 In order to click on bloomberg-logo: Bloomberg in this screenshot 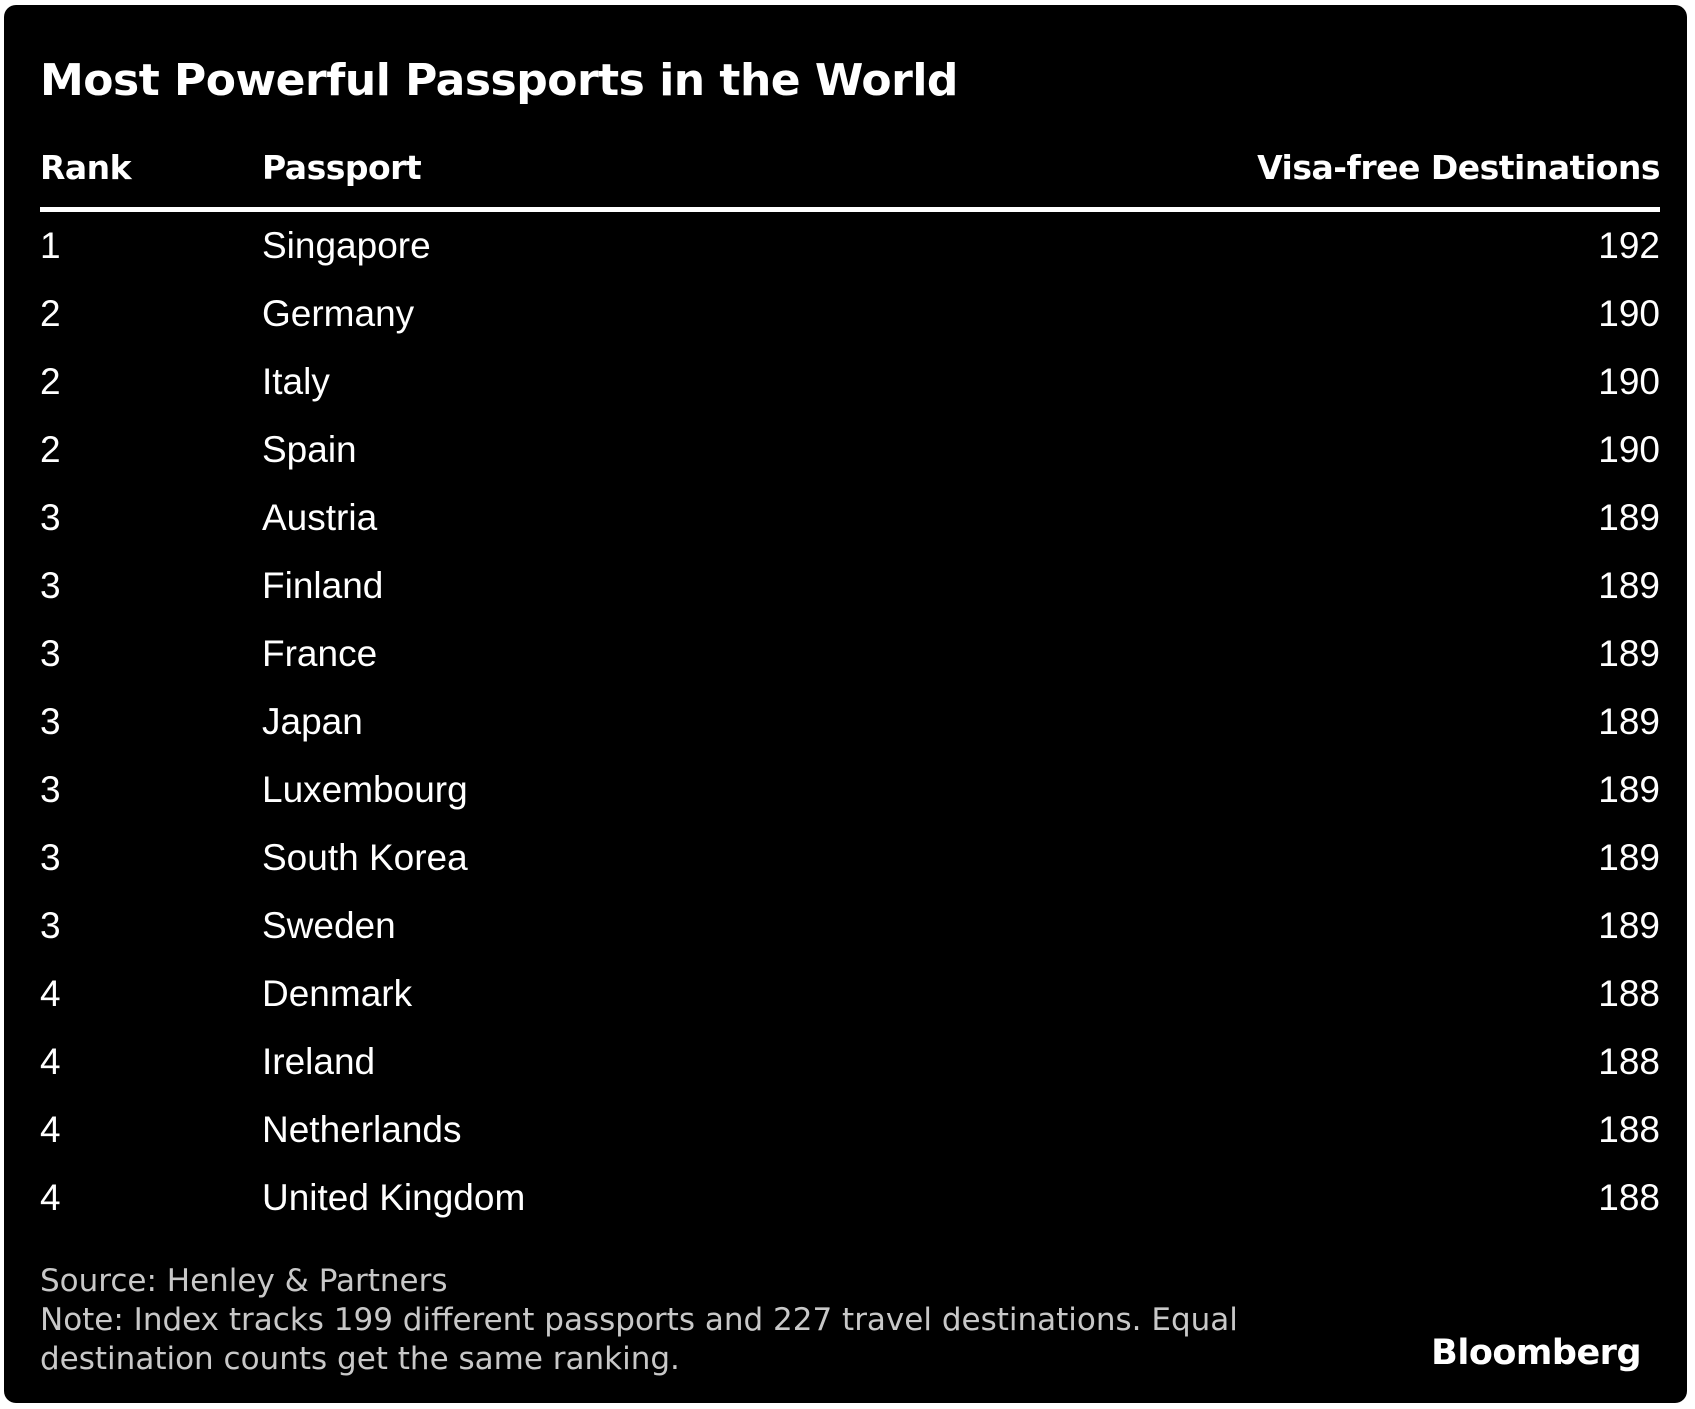, I will do `click(1536, 1353)`.